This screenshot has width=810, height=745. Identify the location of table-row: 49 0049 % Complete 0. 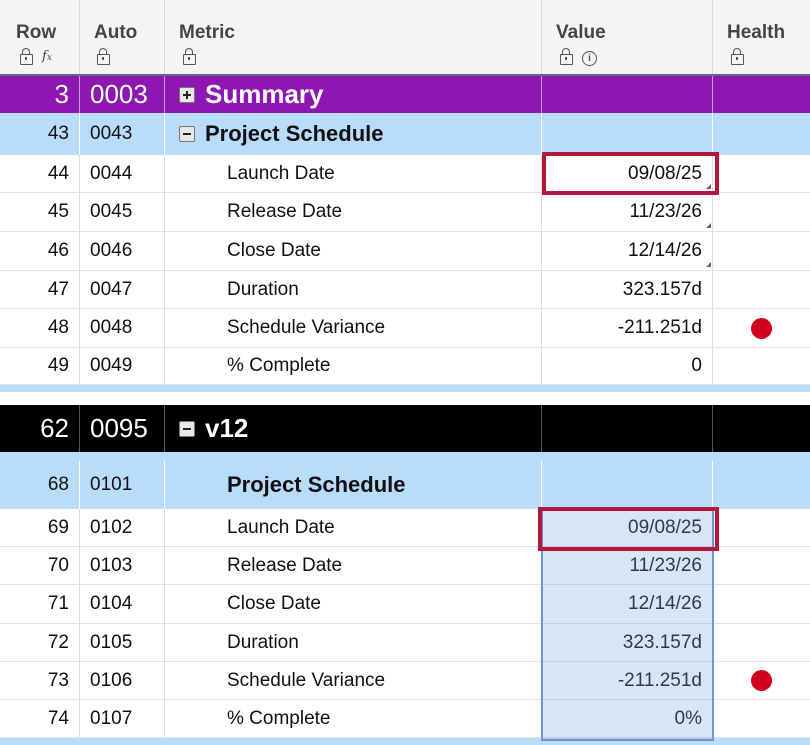
(405, 366).